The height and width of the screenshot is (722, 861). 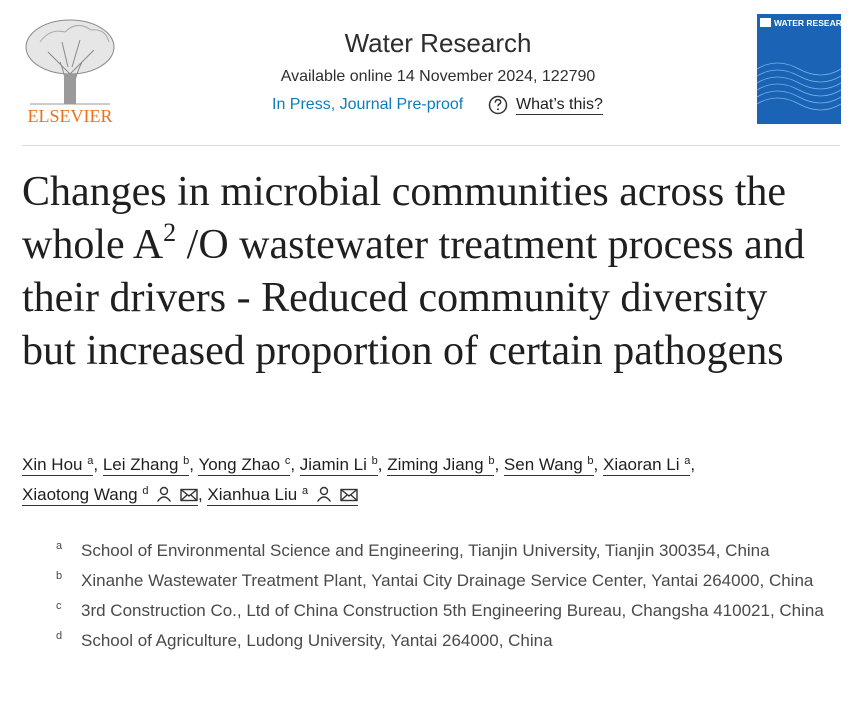 I want to click on author: Xianhua Liu a, so click(x=282, y=495).